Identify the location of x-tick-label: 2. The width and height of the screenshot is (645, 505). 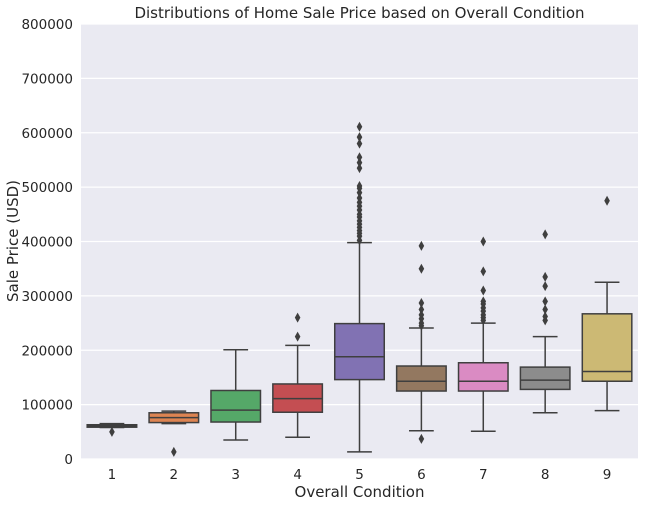
(174, 475).